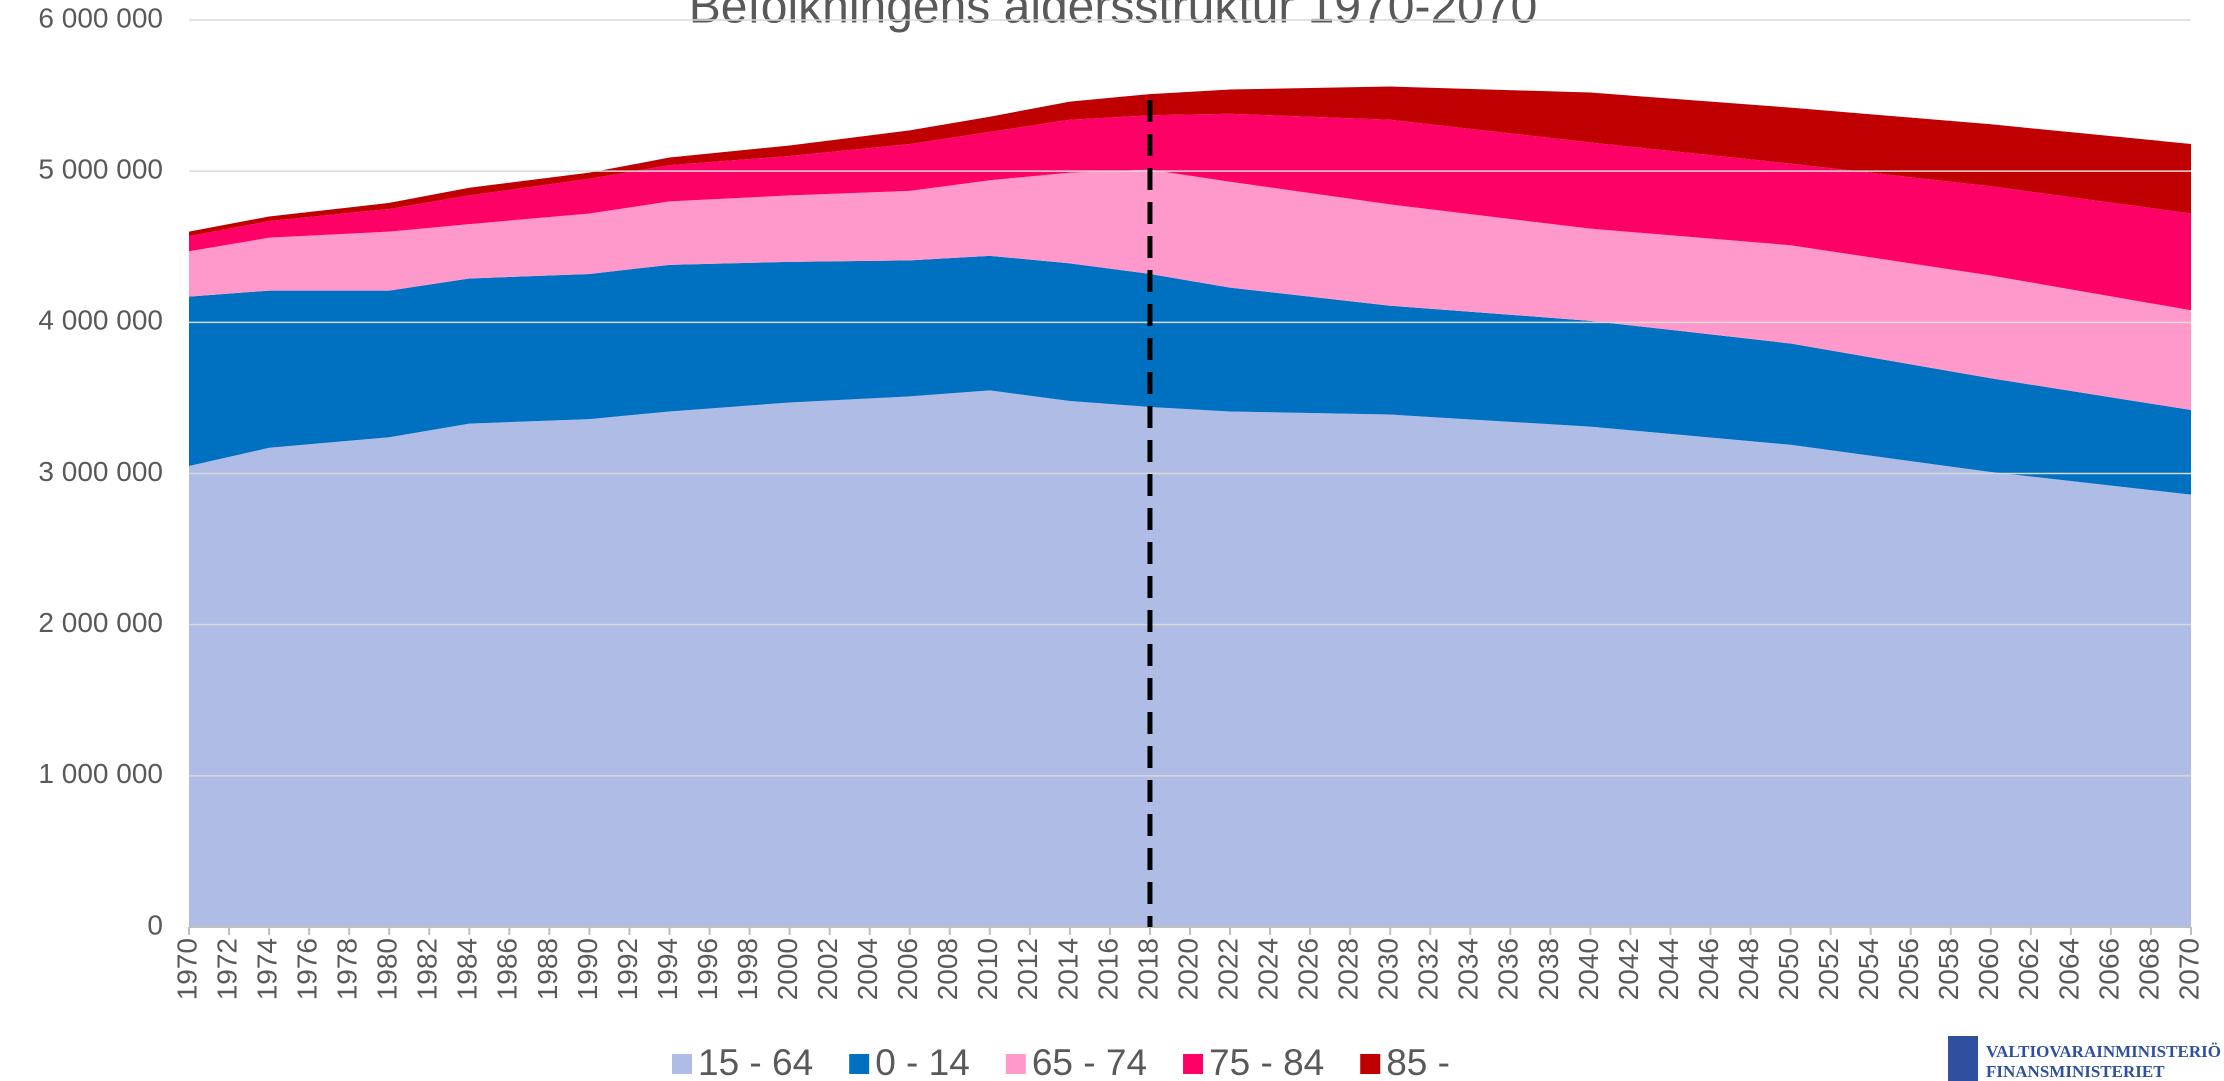  What do you see at coordinates (1628, 969) in the screenshot?
I see `x-tick-label: 2042` at bounding box center [1628, 969].